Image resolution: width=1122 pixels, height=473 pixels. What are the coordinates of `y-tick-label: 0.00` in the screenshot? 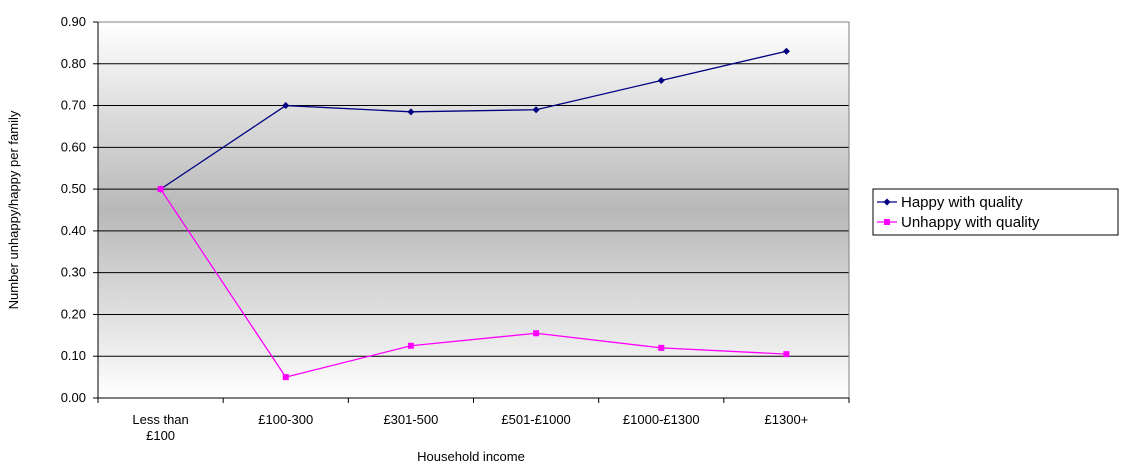 It's located at (73, 397).